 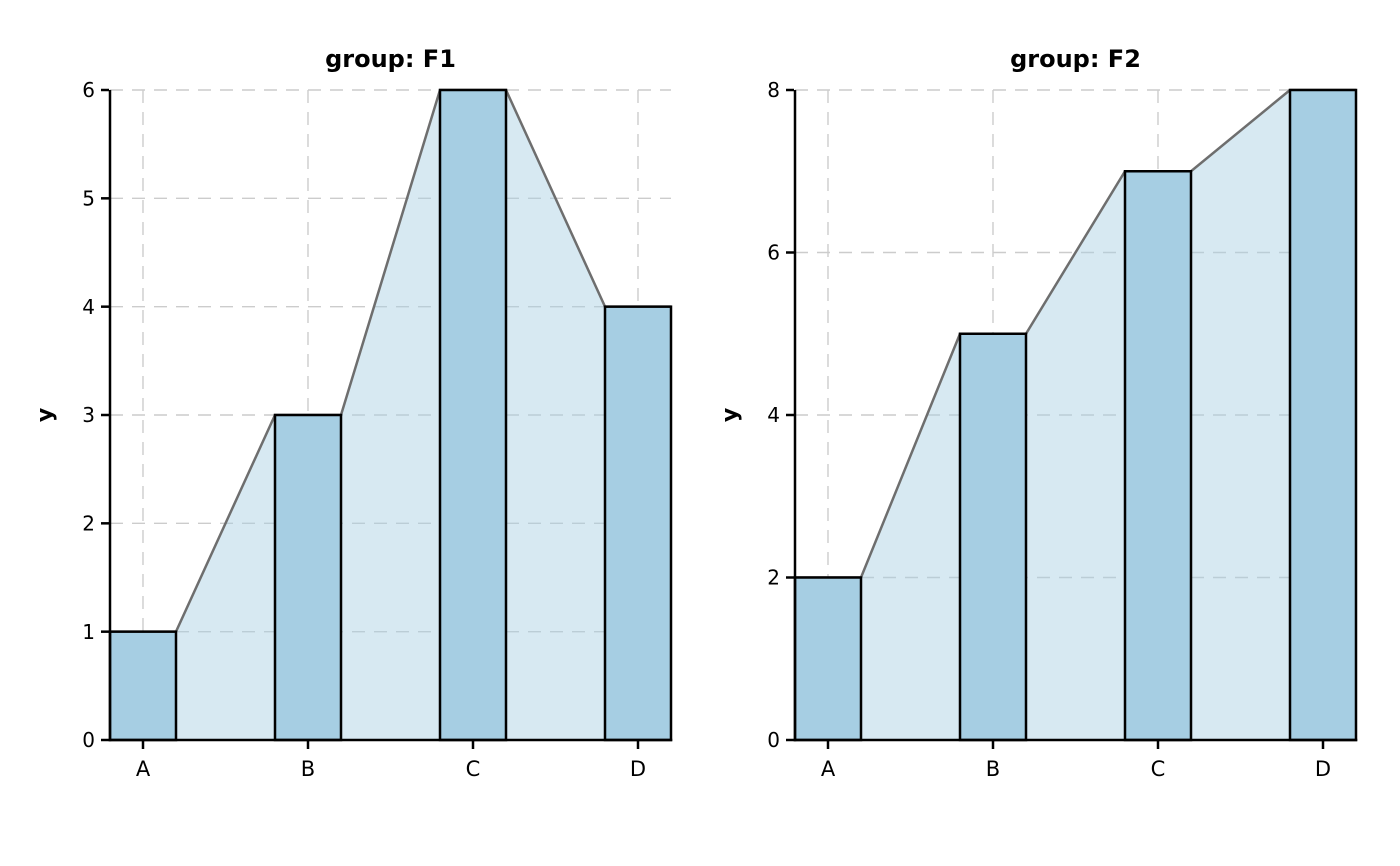 What do you see at coordinates (390, 59) in the screenshot?
I see `plot-title: group: F1` at bounding box center [390, 59].